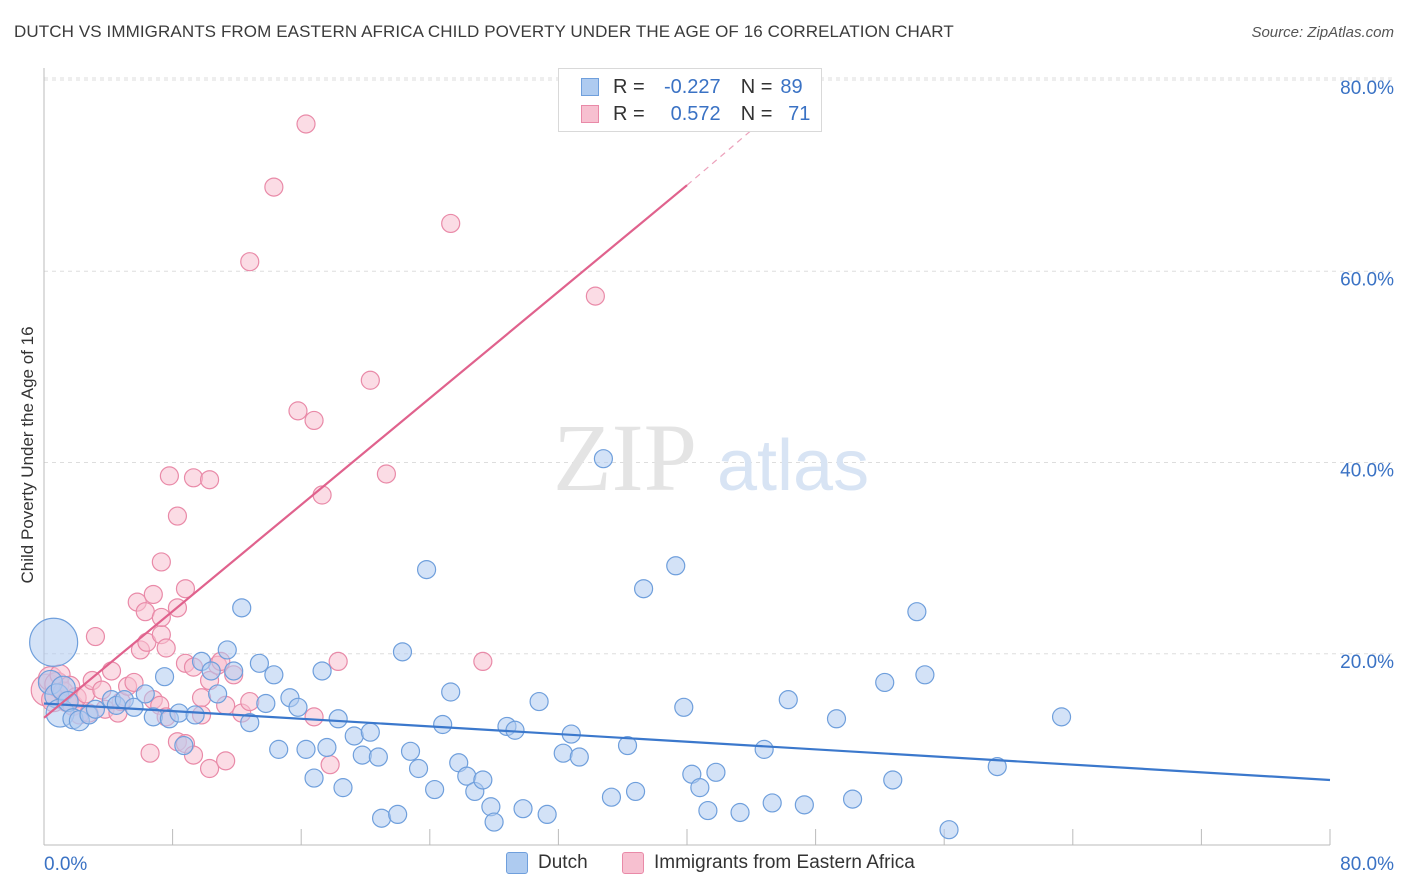  What do you see at coordinates (768, 863) in the screenshot?
I see `legend-item-immigrants: Immigrants from Eastern Africa` at bounding box center [768, 863].